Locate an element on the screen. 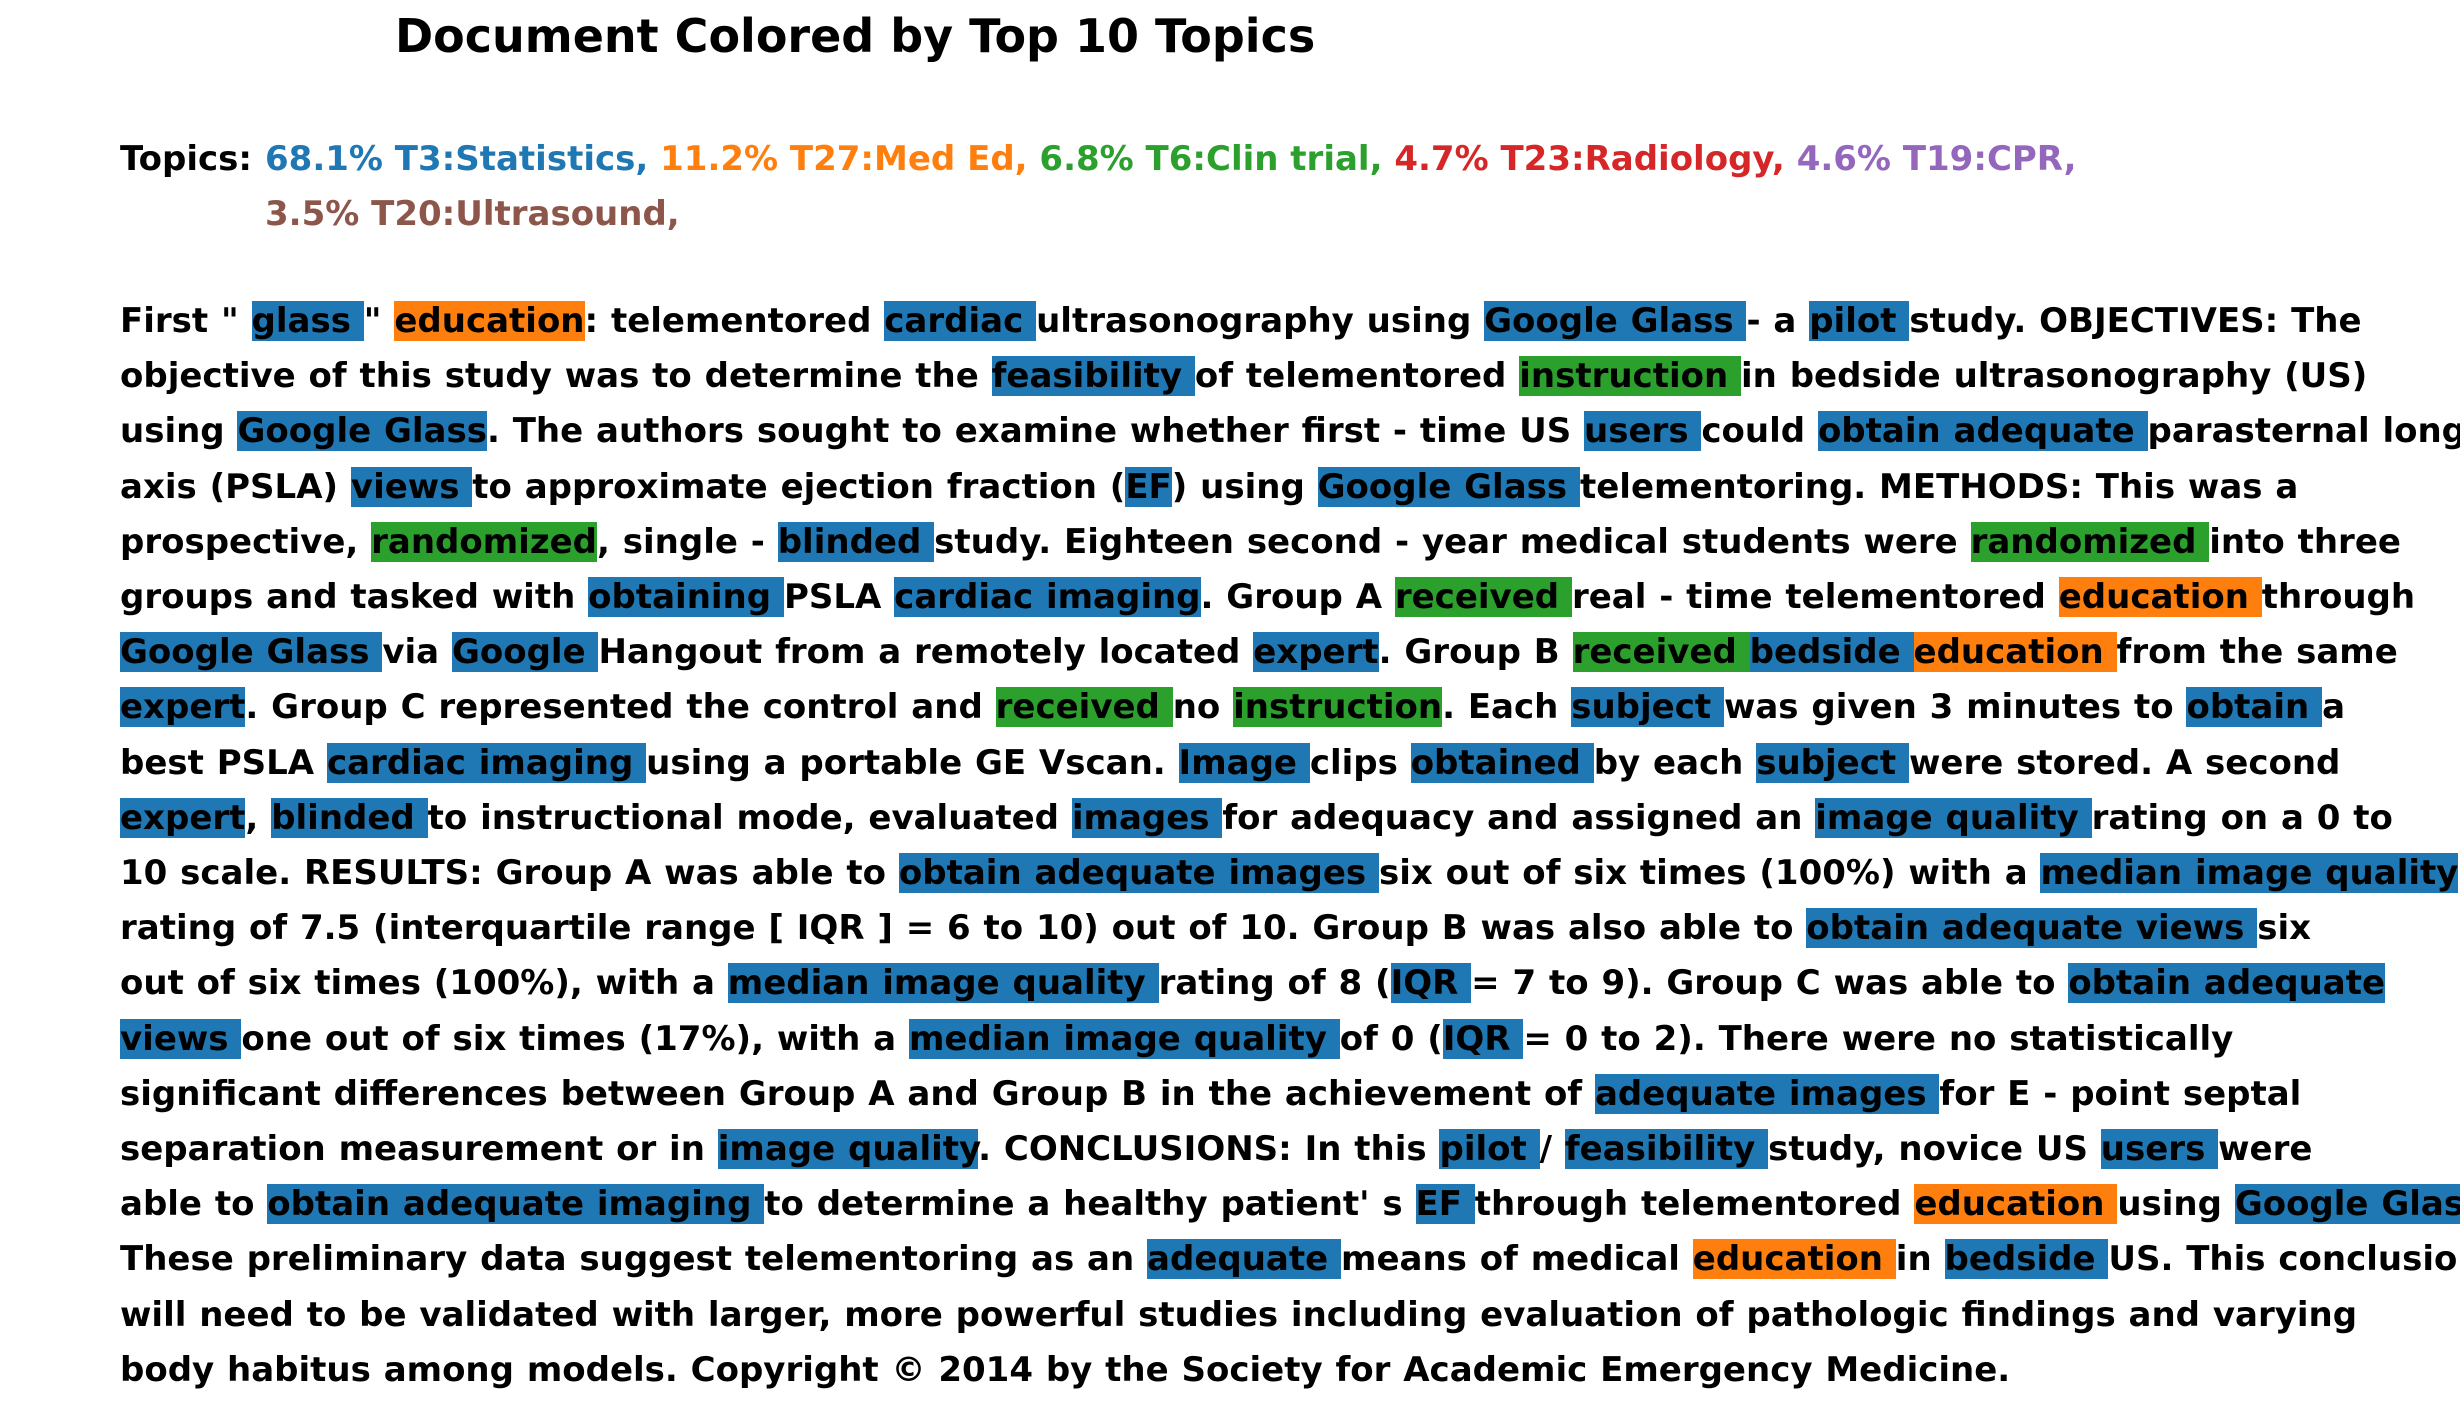 This screenshot has height=1416, width=2460. text-run: First " is located at coordinates (186, 321).